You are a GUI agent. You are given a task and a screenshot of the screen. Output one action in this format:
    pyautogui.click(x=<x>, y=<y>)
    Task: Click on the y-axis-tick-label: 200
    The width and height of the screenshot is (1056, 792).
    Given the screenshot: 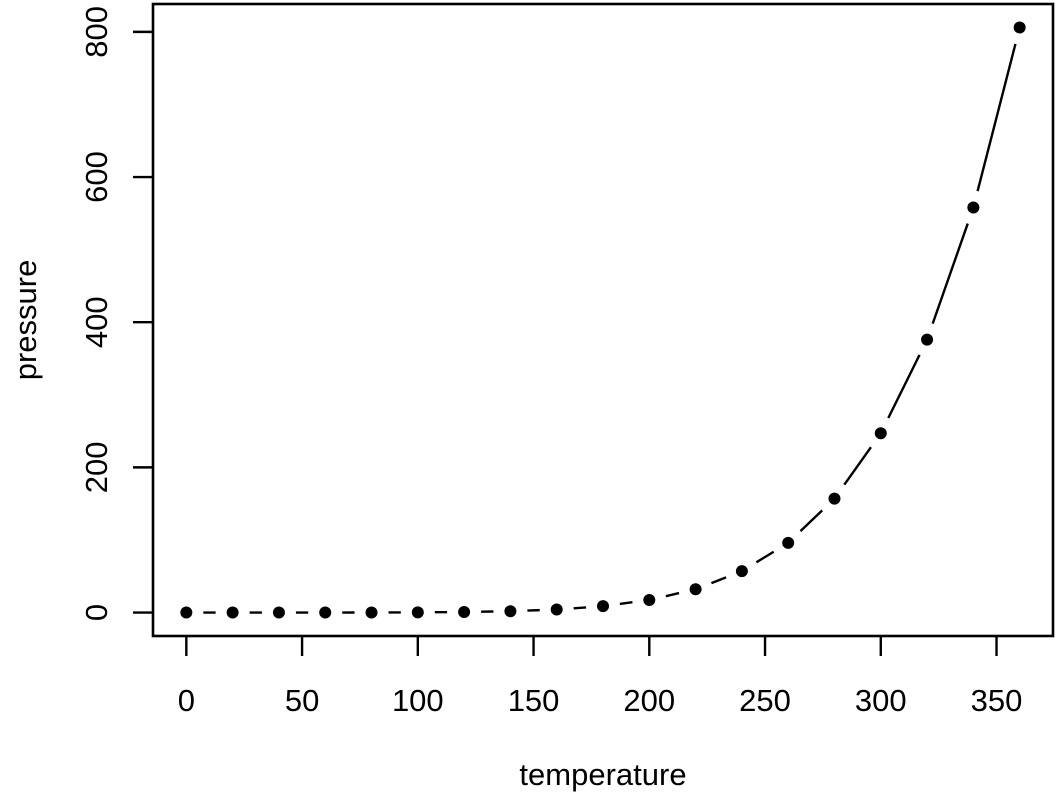 What is the action you would take?
    pyautogui.click(x=96, y=468)
    